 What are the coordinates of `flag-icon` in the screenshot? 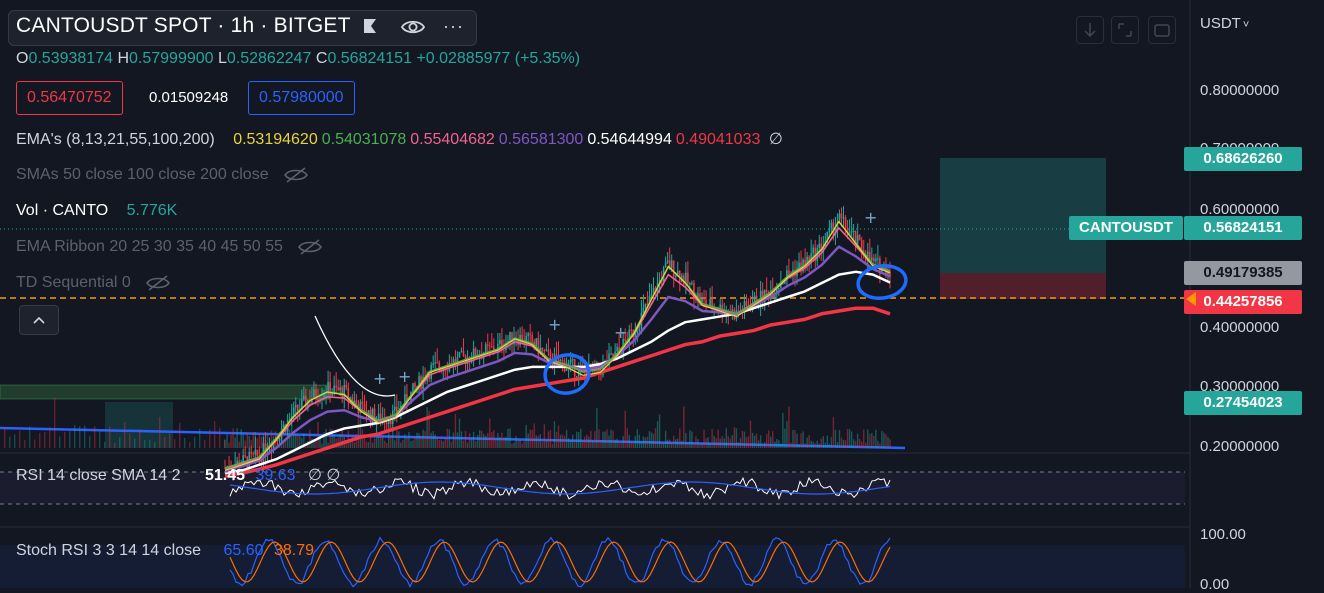 It's located at (370, 26).